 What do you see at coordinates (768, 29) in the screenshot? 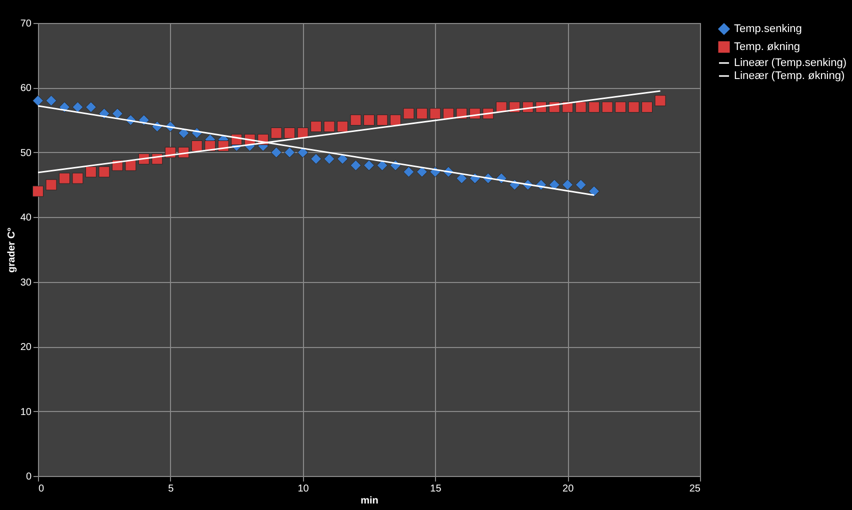
I see `legend-label: Temp.senking` at bounding box center [768, 29].